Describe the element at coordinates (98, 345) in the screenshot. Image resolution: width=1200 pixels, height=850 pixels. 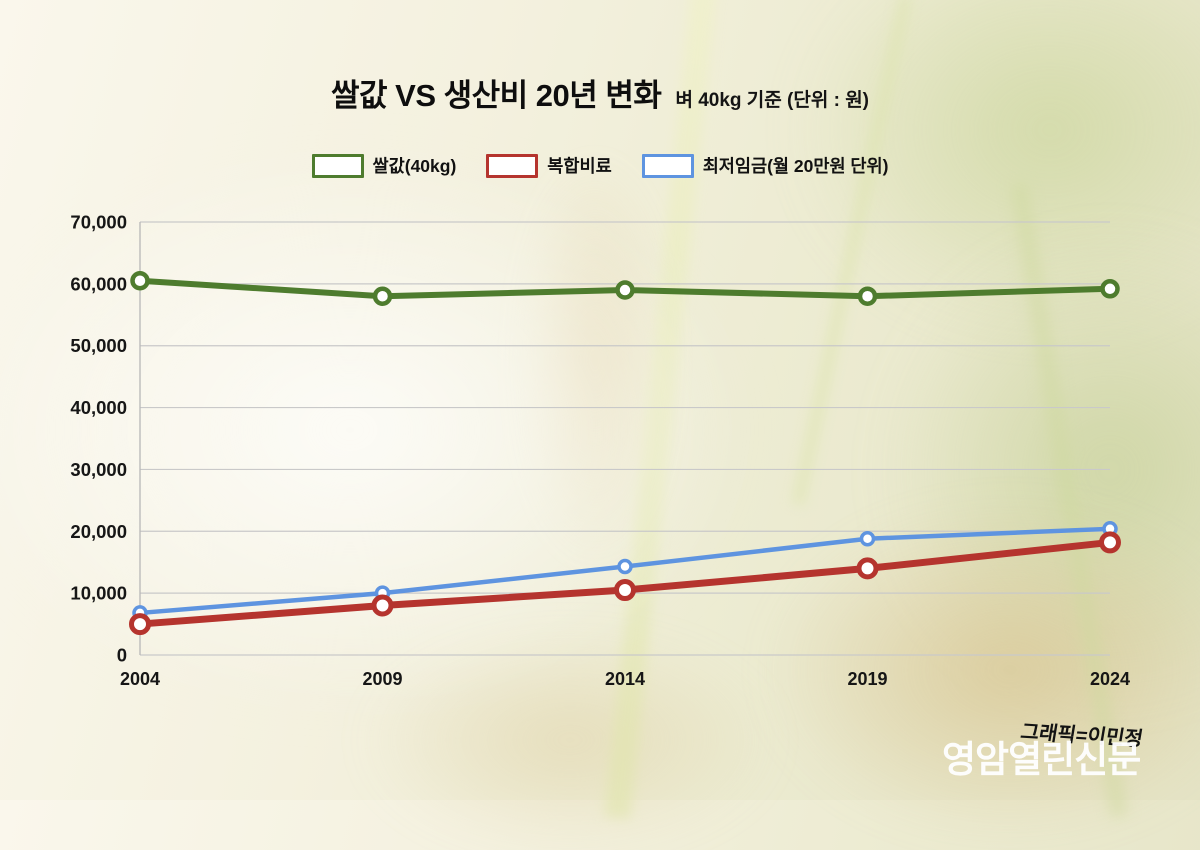
I see `y-axis-tick-label: 50,000` at that location.